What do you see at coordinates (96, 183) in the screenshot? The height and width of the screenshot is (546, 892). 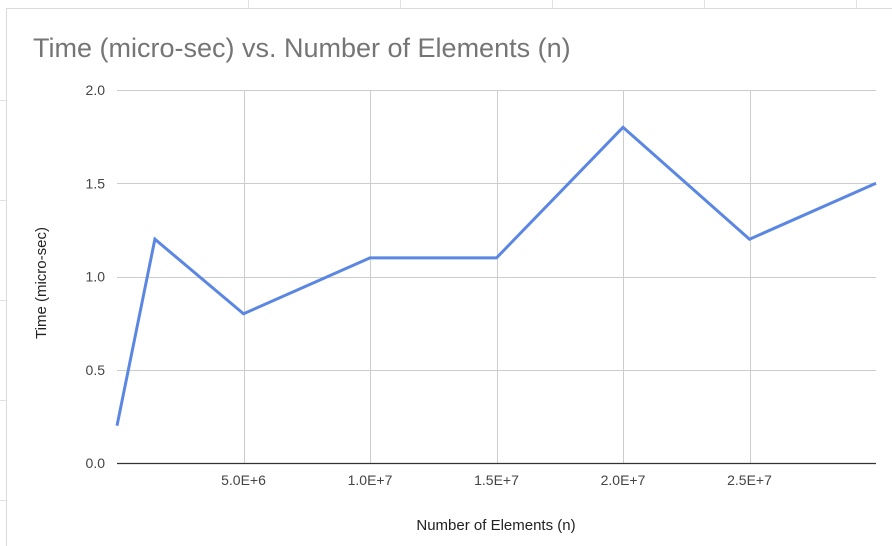 I see `y-tick-label: 1.5` at bounding box center [96, 183].